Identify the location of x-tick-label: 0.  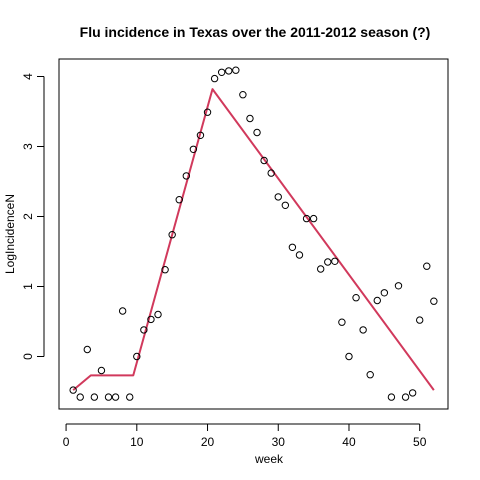
(66, 442).